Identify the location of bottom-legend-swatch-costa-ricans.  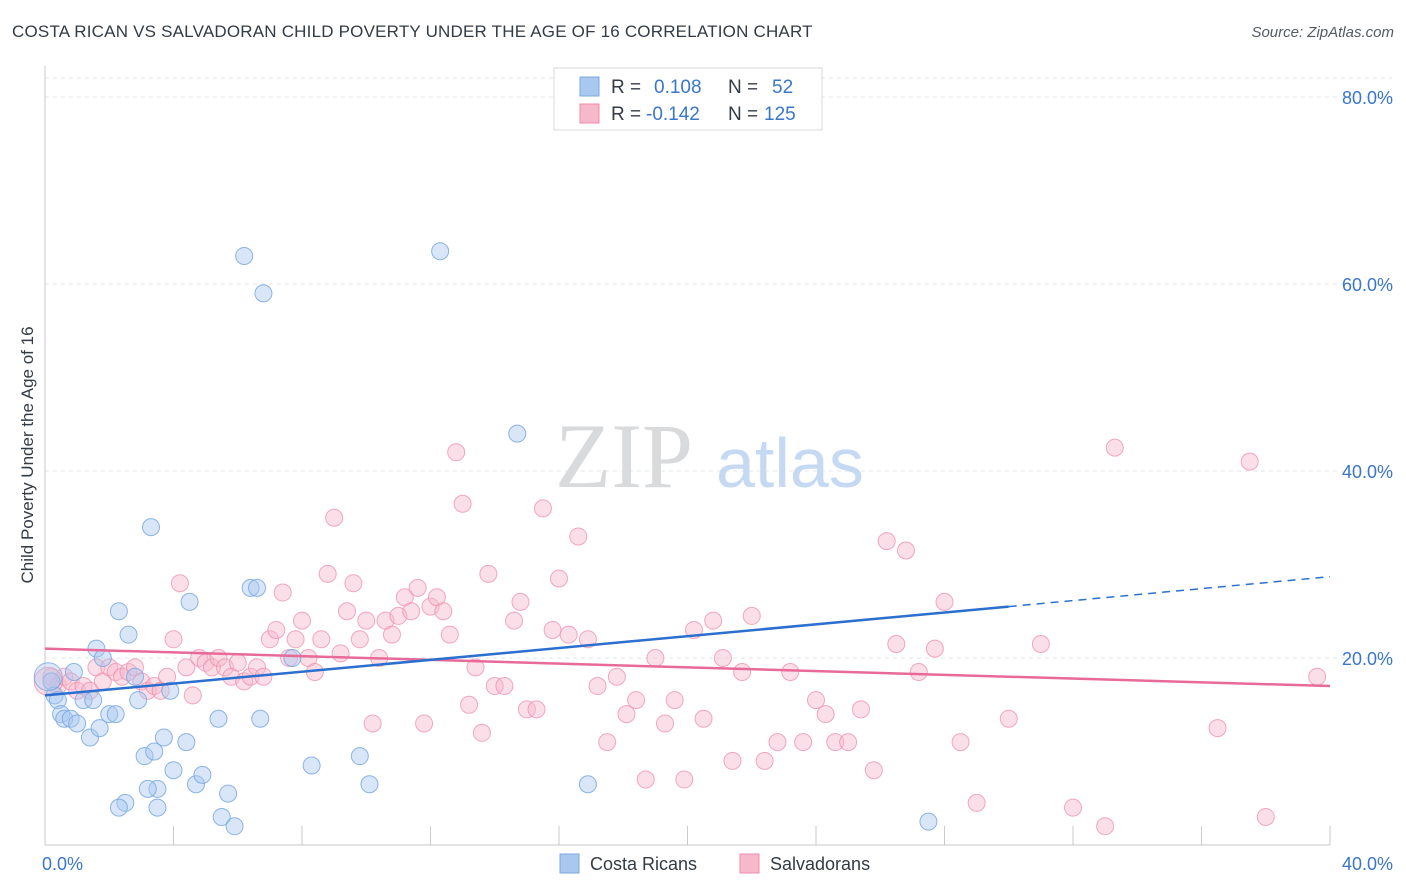
(569, 863).